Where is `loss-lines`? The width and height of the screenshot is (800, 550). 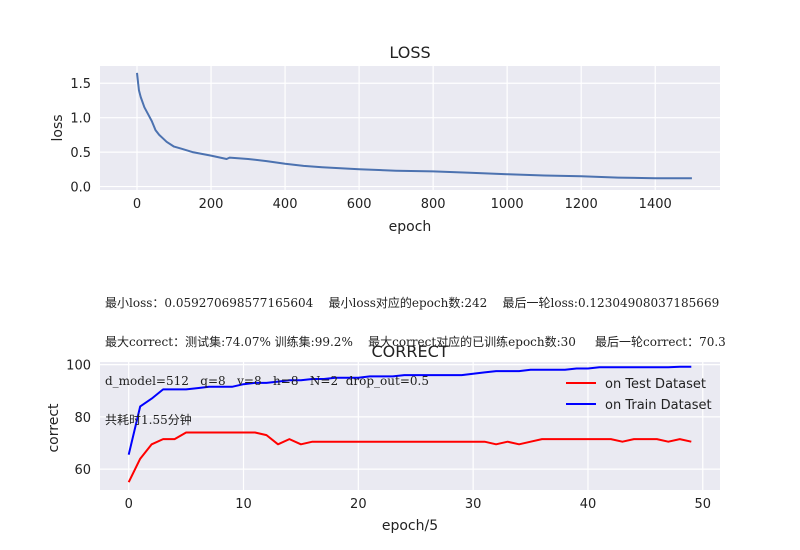 loss-lines is located at coordinates (414, 126).